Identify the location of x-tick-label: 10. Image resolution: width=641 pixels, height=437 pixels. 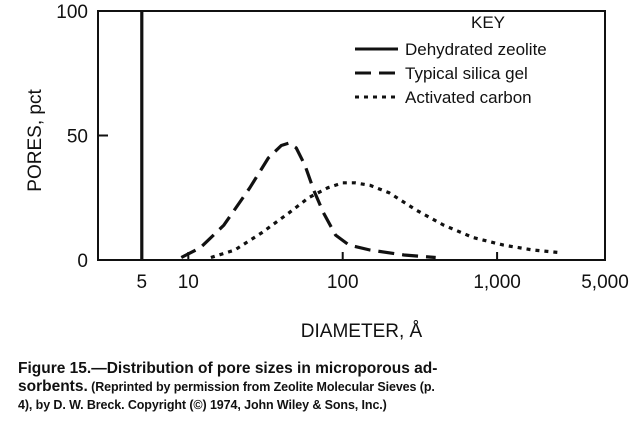
(188, 282).